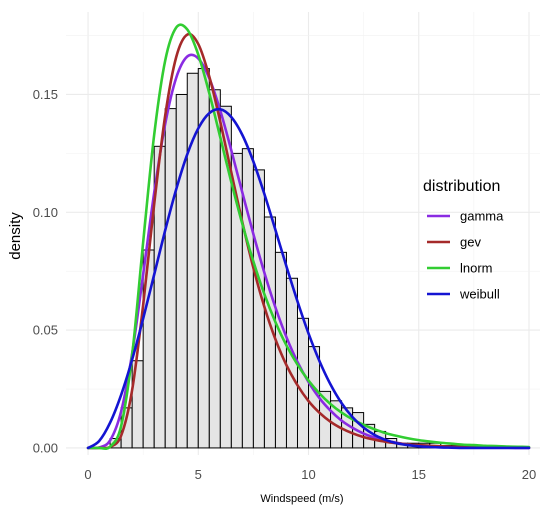 This screenshot has width=550, height=516. Describe the element at coordinates (45, 94) in the screenshot. I see `y-tick-label-3: 0.15` at that location.